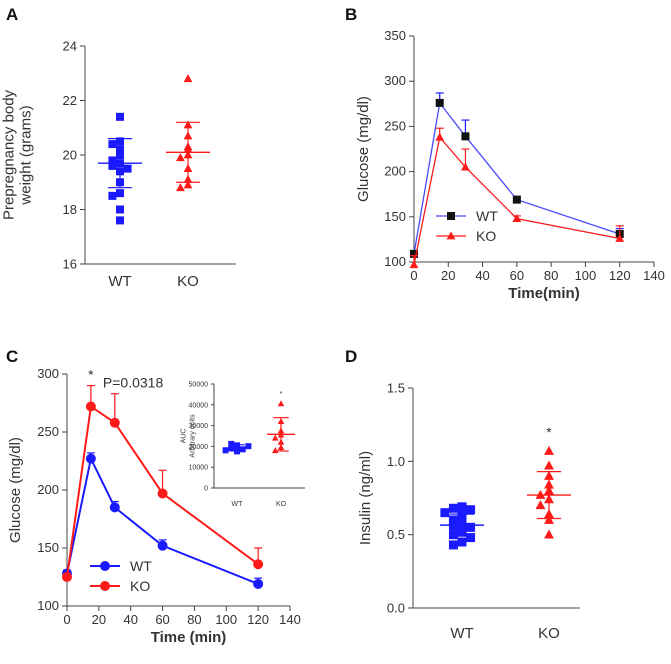 Image resolution: width=671 pixels, height=664 pixels. Describe the element at coordinates (487, 216) in the screenshot. I see `legend-label: WT` at that location.